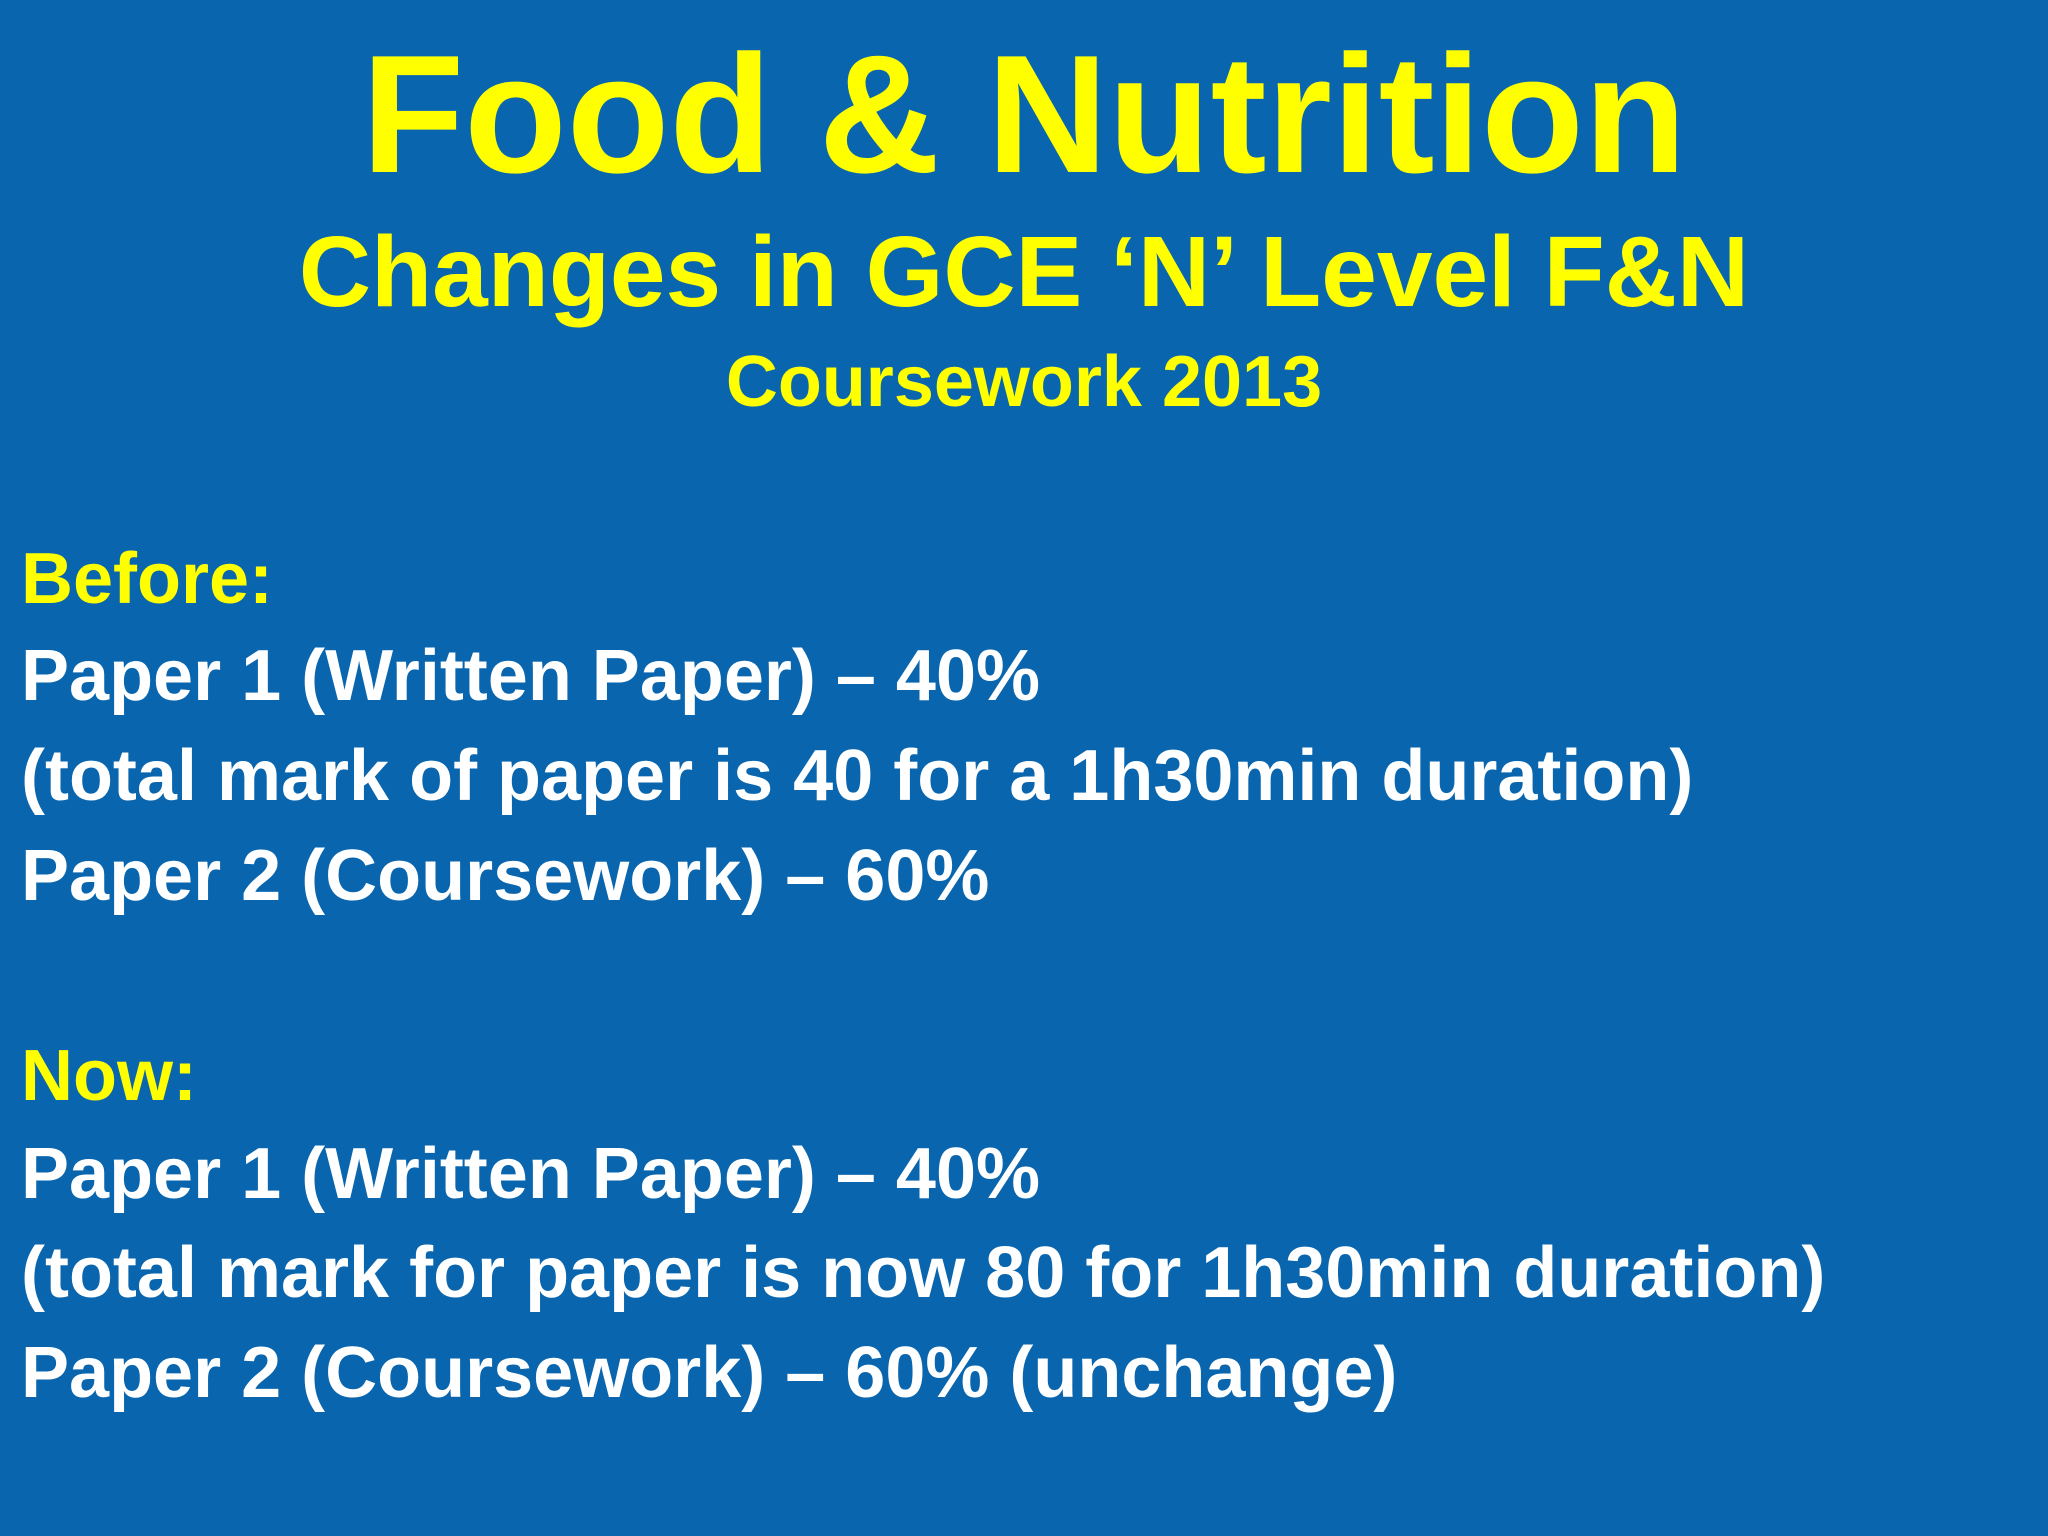 The image size is (2048, 1536). I want to click on now-line-3: Paper 2 (Coursework) – 60% (unchange), so click(709, 1373).